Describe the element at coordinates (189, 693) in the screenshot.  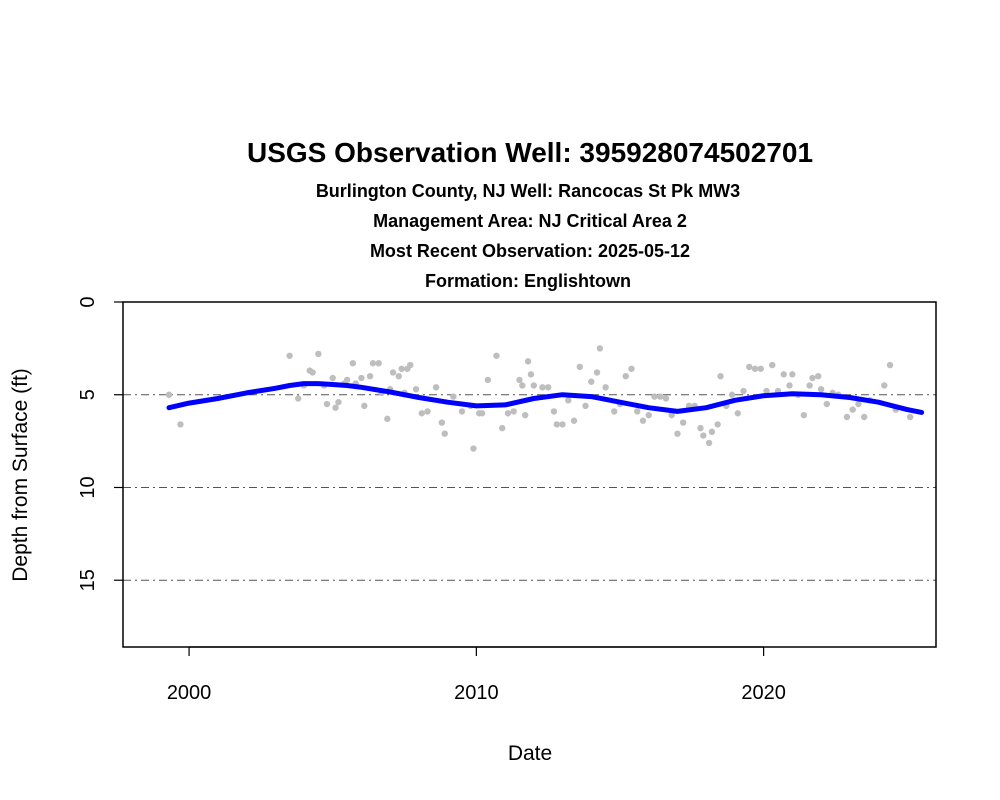
I see `x-tick-label-2000: 2000` at that location.